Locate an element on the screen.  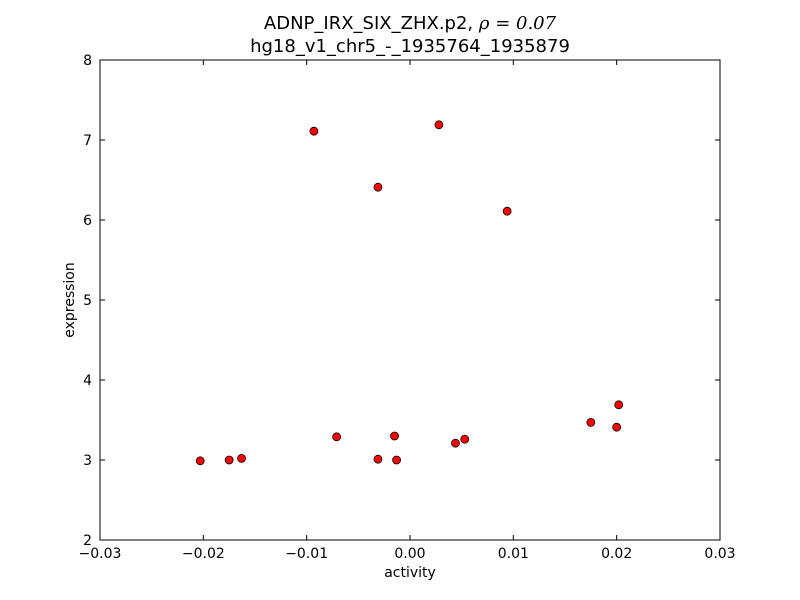
x-tick-label: 0.03 is located at coordinates (719, 554).